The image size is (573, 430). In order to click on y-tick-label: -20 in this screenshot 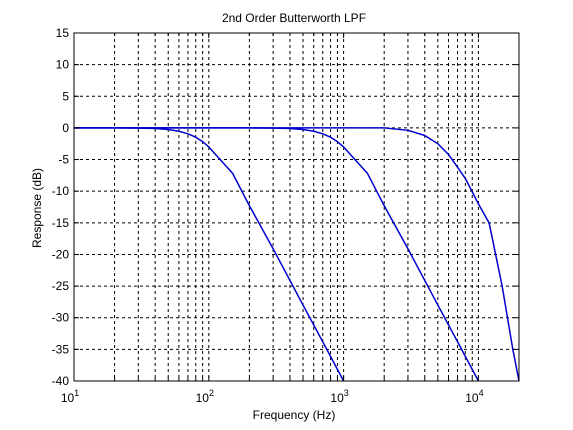, I will do `click(61, 254)`.